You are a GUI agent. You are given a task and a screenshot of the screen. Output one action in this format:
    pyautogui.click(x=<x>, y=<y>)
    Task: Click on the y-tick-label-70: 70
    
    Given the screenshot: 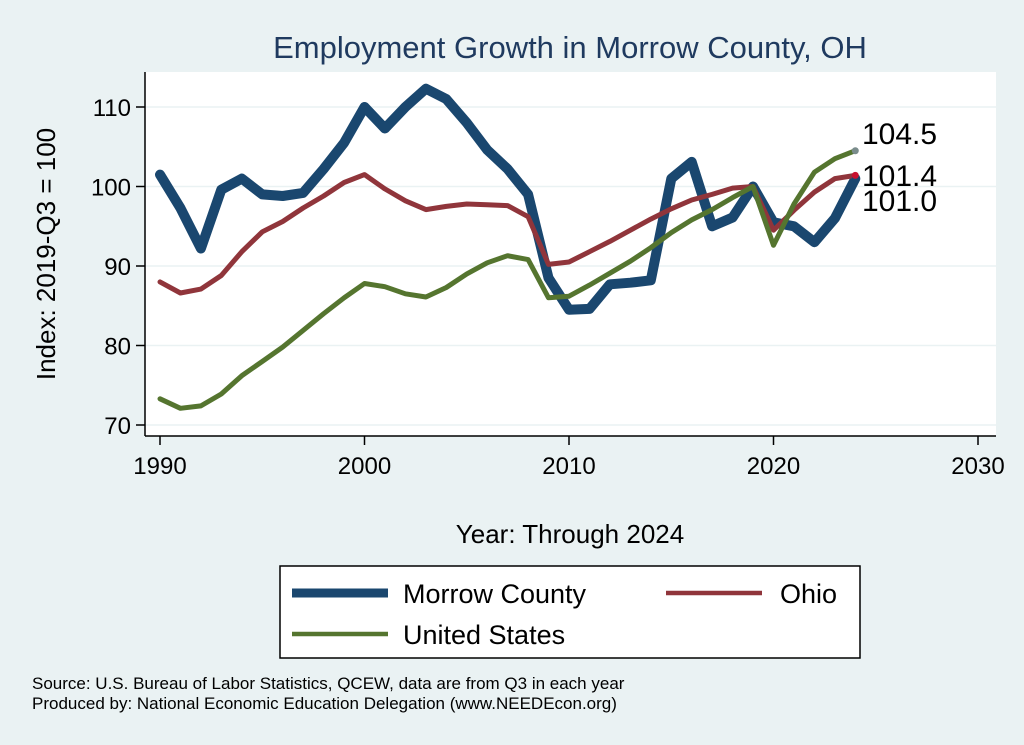 What is the action you would take?
    pyautogui.click(x=117, y=426)
    